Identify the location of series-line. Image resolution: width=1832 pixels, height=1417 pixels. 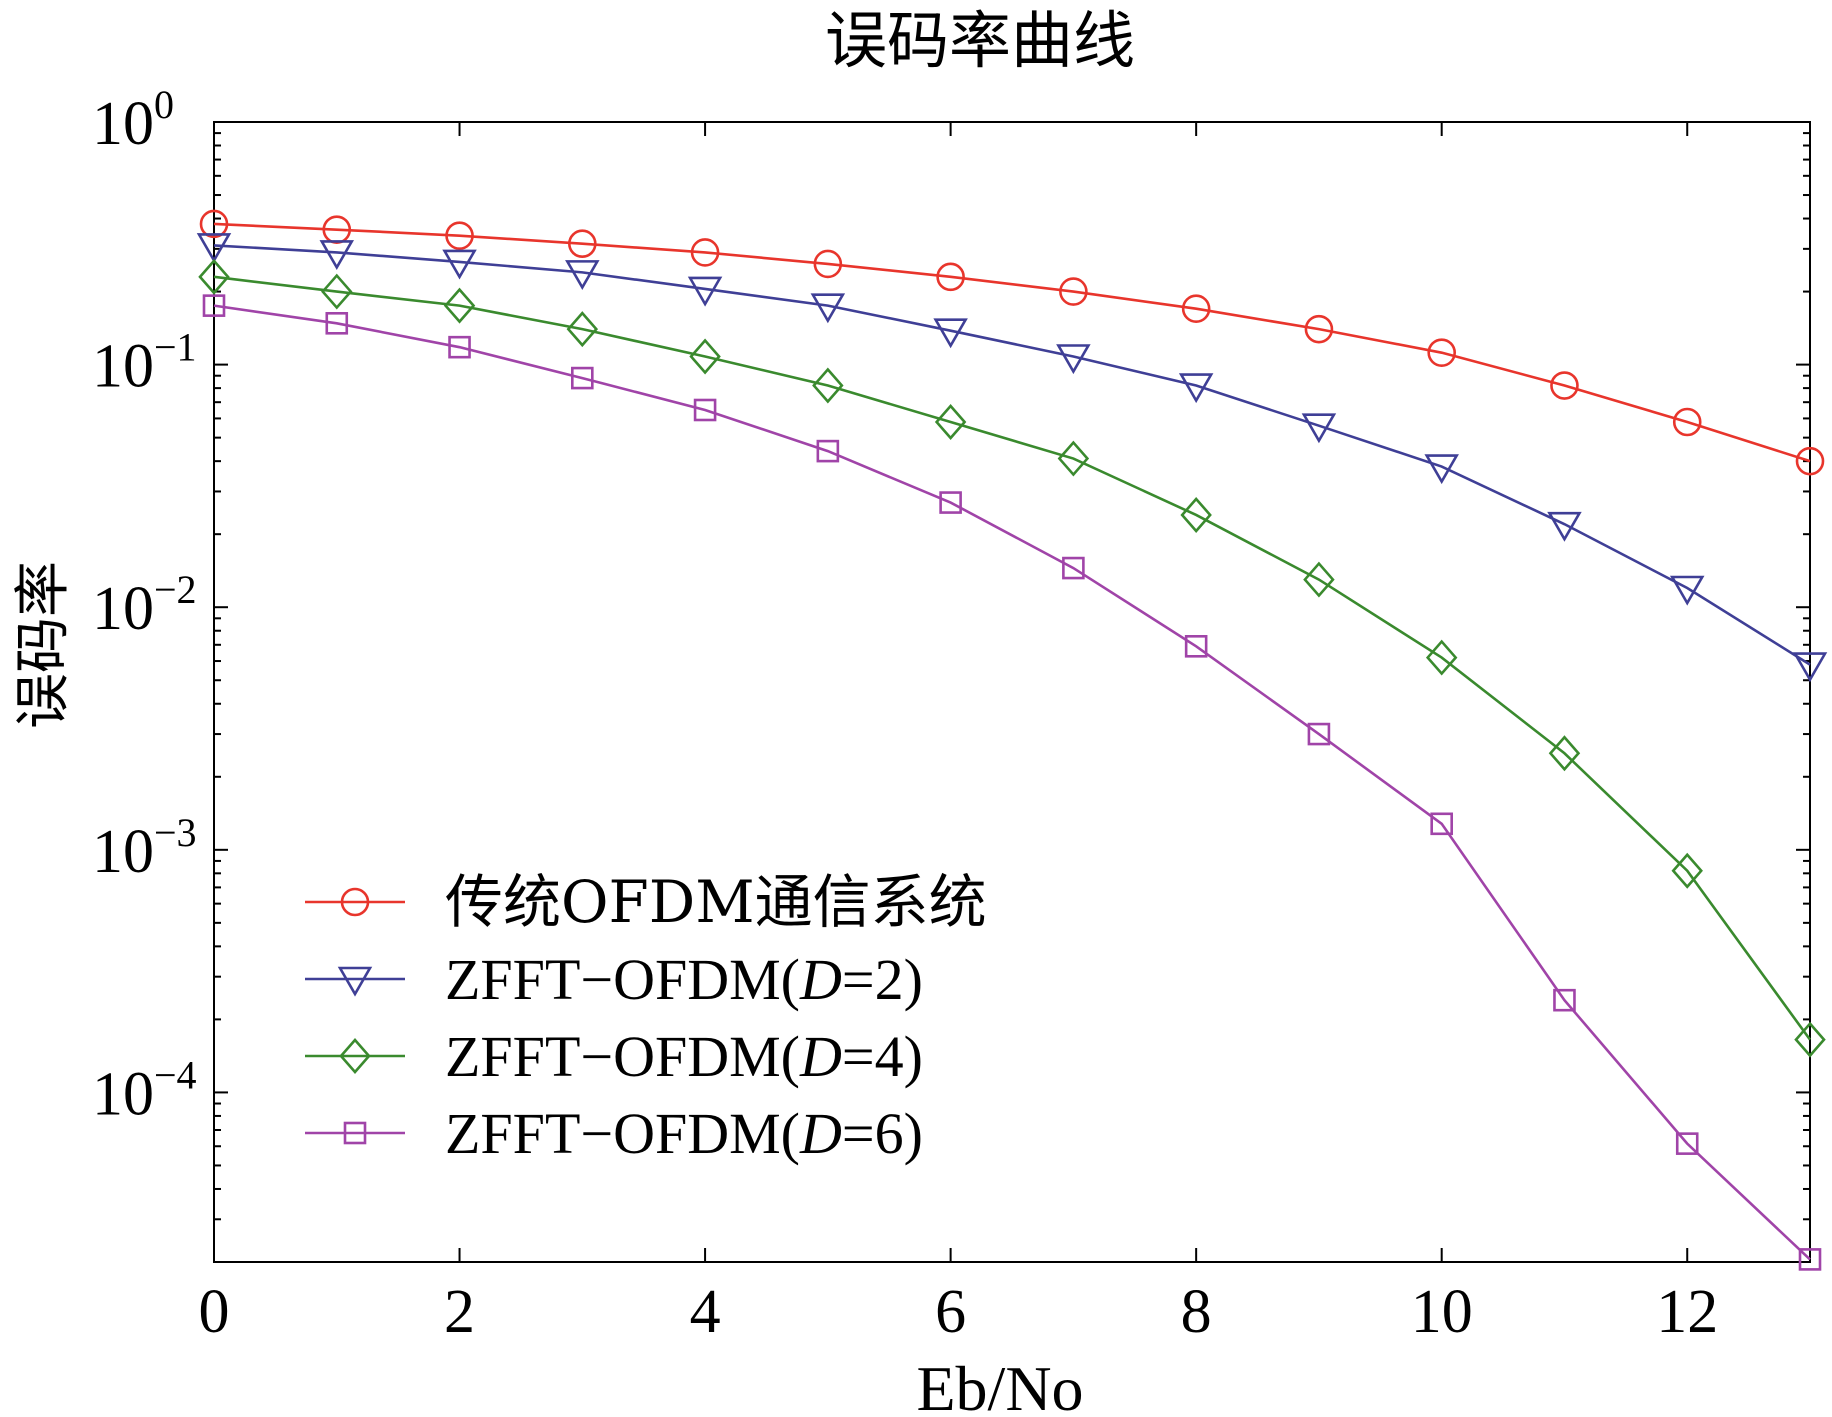
(1012, 342).